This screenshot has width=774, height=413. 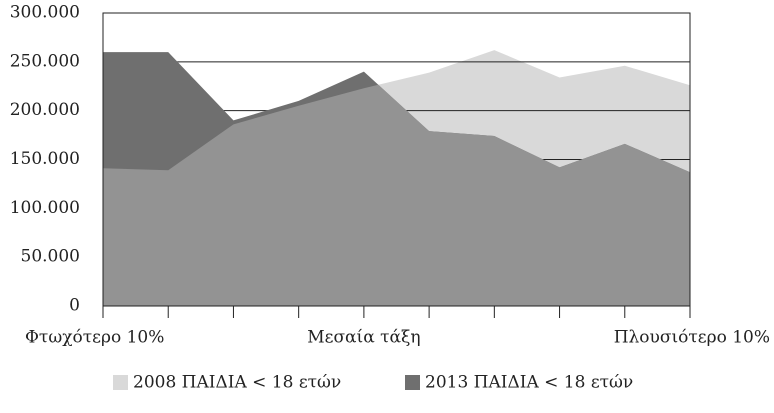 What do you see at coordinates (45, 159) in the screenshot?
I see `y-tick-label: 150.000` at bounding box center [45, 159].